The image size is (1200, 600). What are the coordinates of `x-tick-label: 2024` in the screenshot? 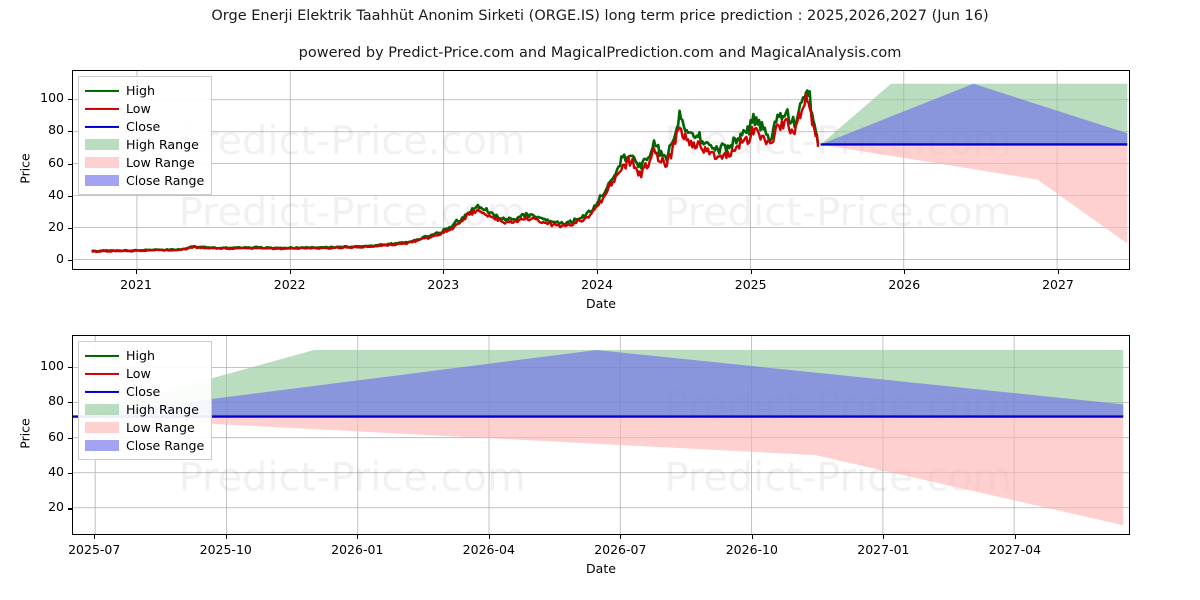 It's located at (597, 284).